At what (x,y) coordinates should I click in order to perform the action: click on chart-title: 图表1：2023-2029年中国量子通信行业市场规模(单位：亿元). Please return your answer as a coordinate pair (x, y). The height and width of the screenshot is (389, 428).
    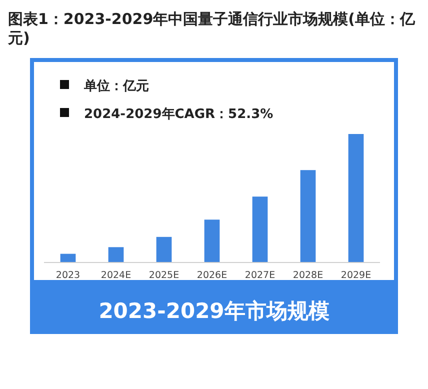
    Looking at the image, I should click on (211, 28).